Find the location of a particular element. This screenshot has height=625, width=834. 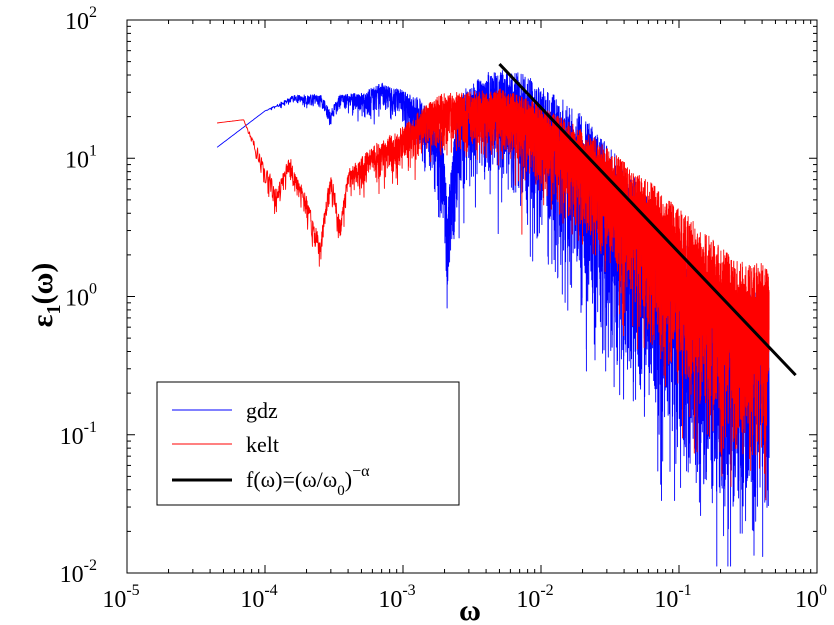

x-tick-label: 10⁻³ is located at coordinates (396, 597).